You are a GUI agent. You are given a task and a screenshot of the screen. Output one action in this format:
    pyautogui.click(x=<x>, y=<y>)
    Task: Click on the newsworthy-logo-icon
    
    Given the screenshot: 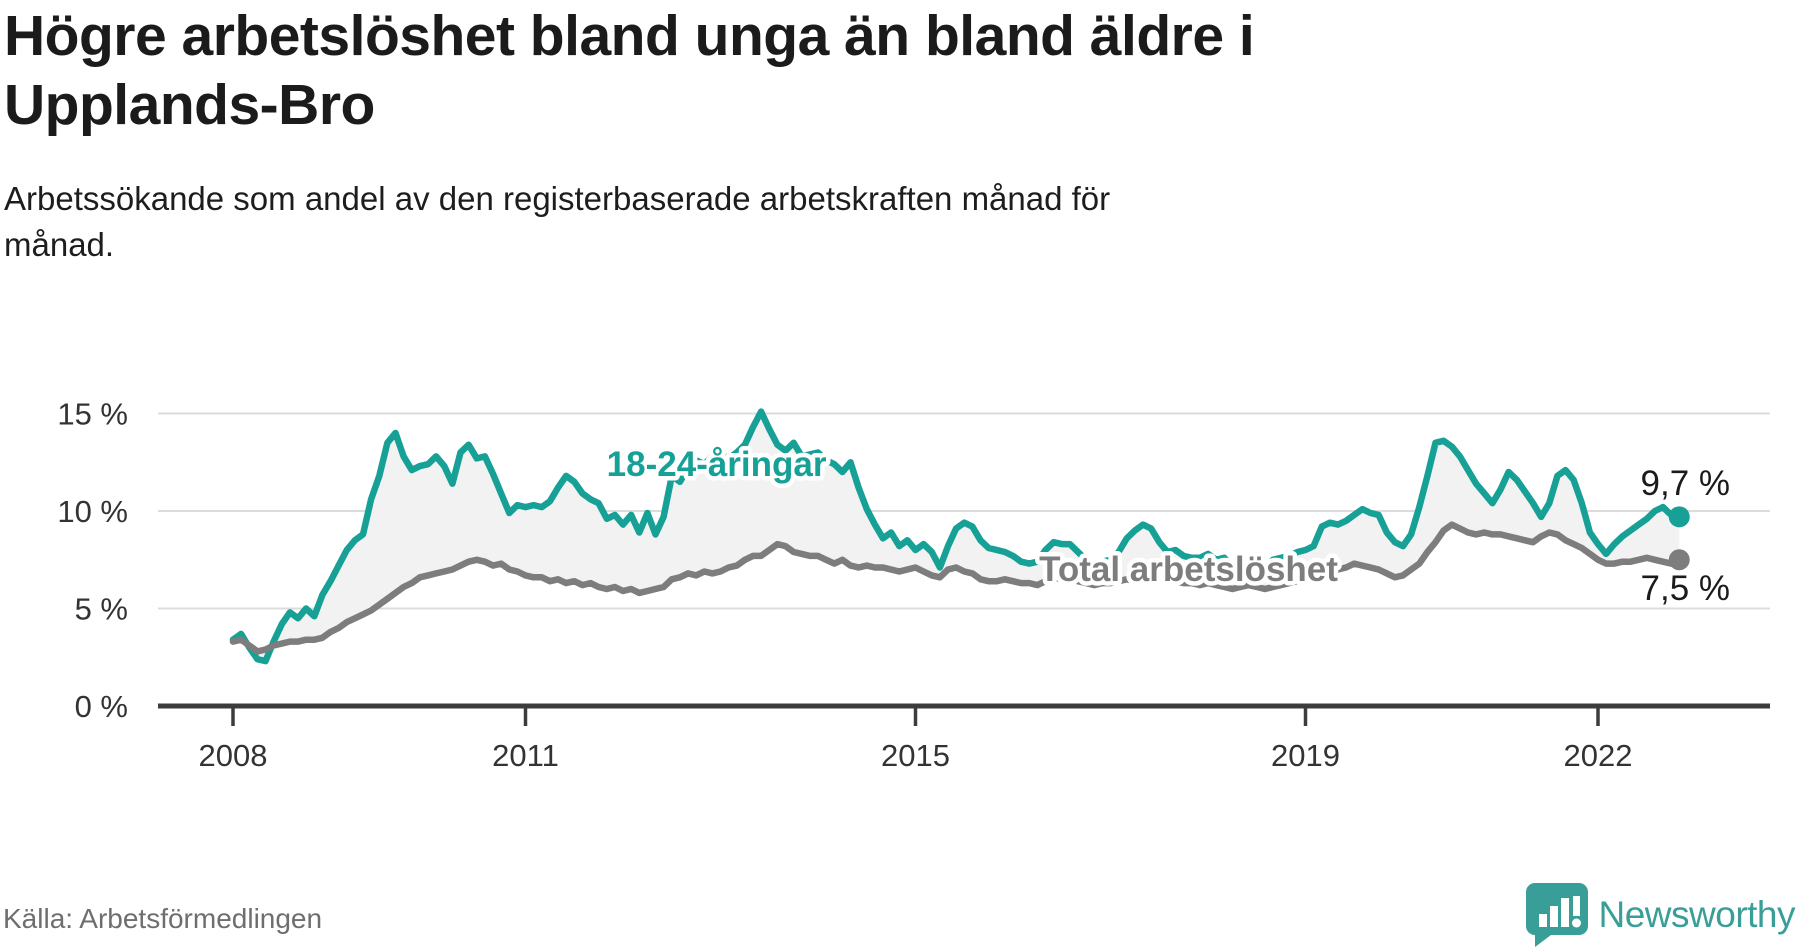 What is the action you would take?
    pyautogui.click(x=1556, y=915)
    